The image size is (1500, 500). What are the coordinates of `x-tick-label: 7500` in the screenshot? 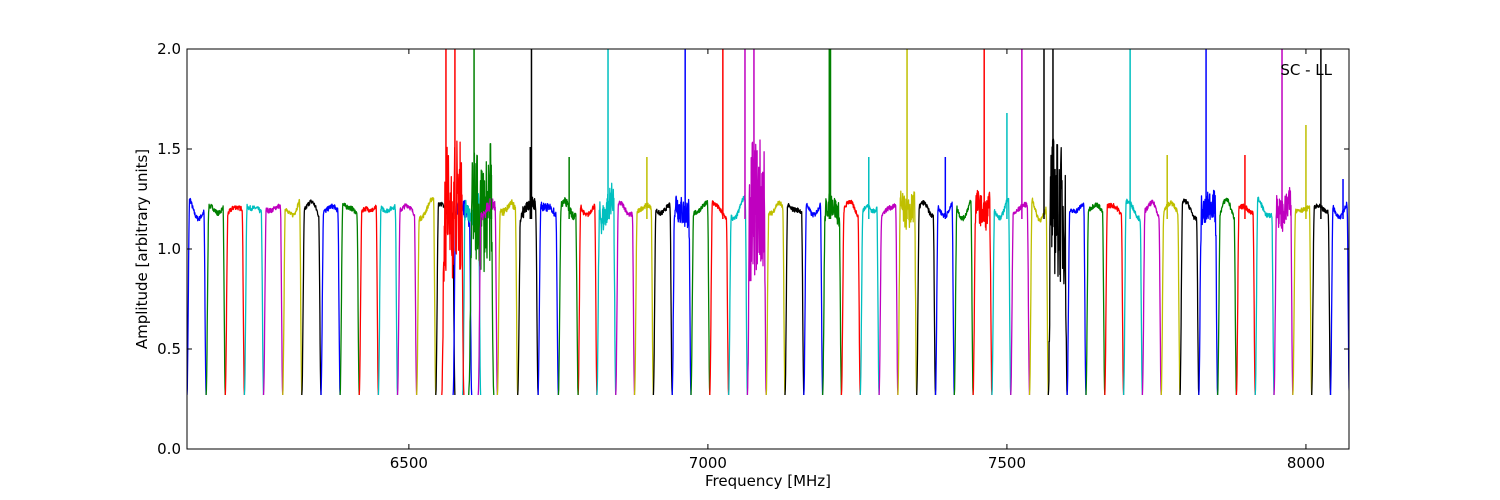 It's located at (1007, 463).